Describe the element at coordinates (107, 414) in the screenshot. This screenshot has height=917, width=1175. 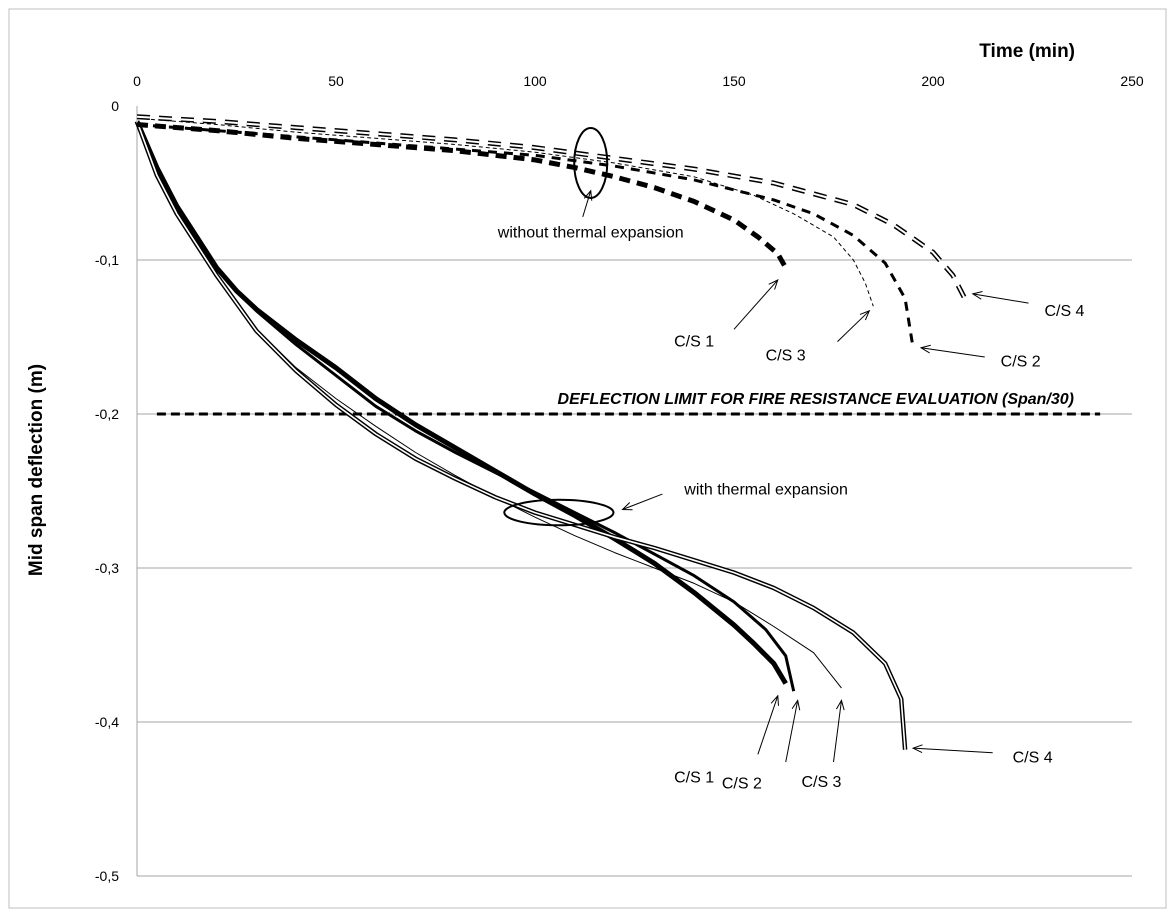
I see `y-tick-label: -0,2` at that location.